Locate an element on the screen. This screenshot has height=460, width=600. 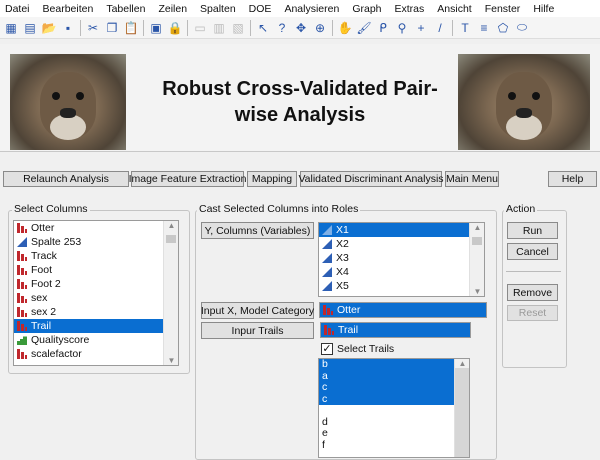
list-item: Foot is located at coordinates (88, 270).